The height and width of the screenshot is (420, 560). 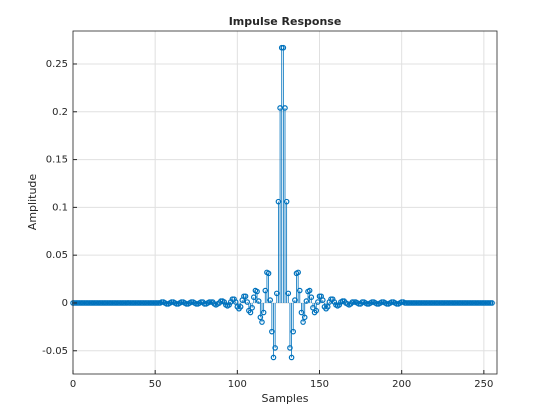 I want to click on y-axis-label: Amplitude, so click(x=32, y=202).